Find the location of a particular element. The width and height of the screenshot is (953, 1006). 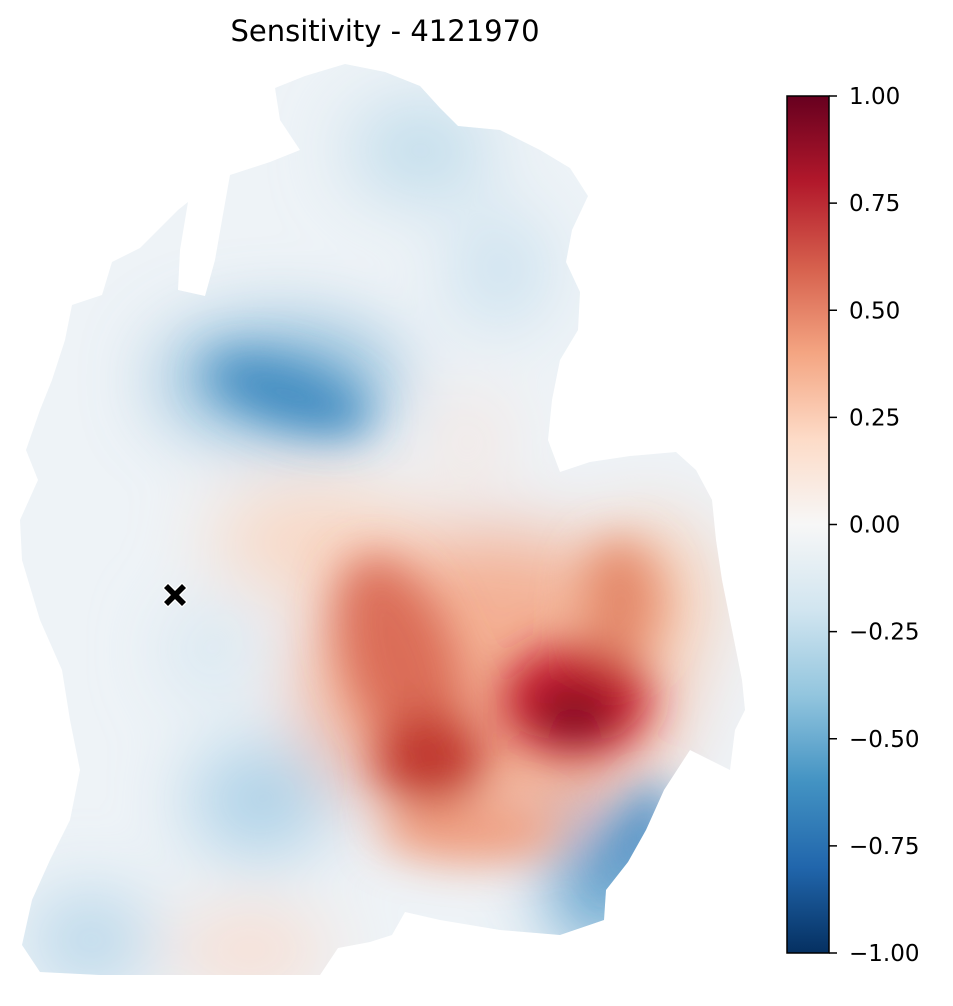

colorbar-tick-label: −0.75 is located at coordinates (884, 847).